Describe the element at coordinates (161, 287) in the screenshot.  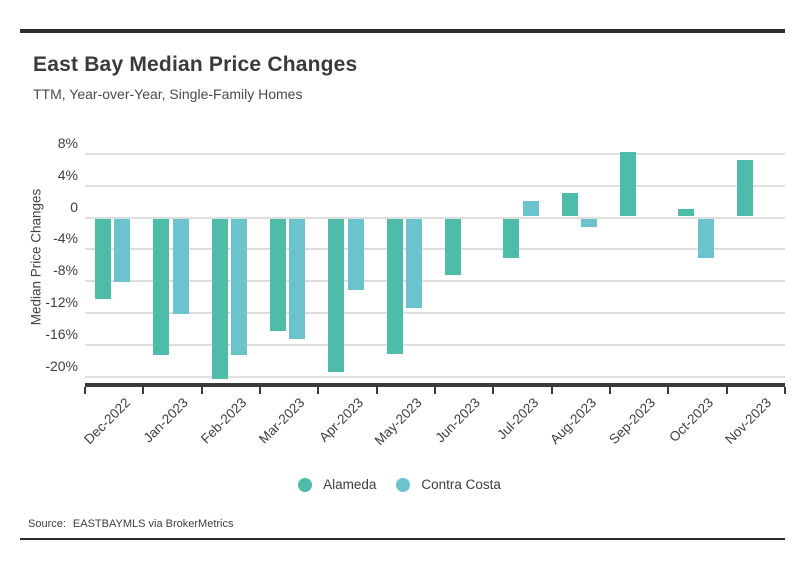
I see `bar-alameda-jan-2023` at that location.